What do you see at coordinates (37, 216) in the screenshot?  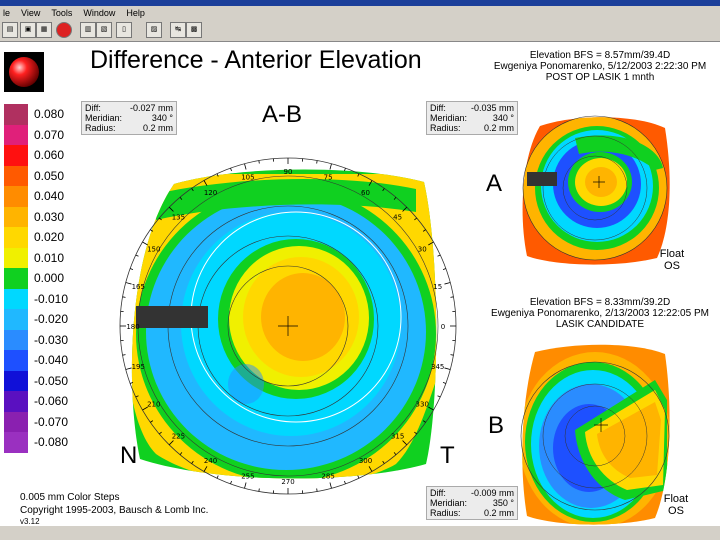 I see `legend-row: 0.030` at bounding box center [37, 216].